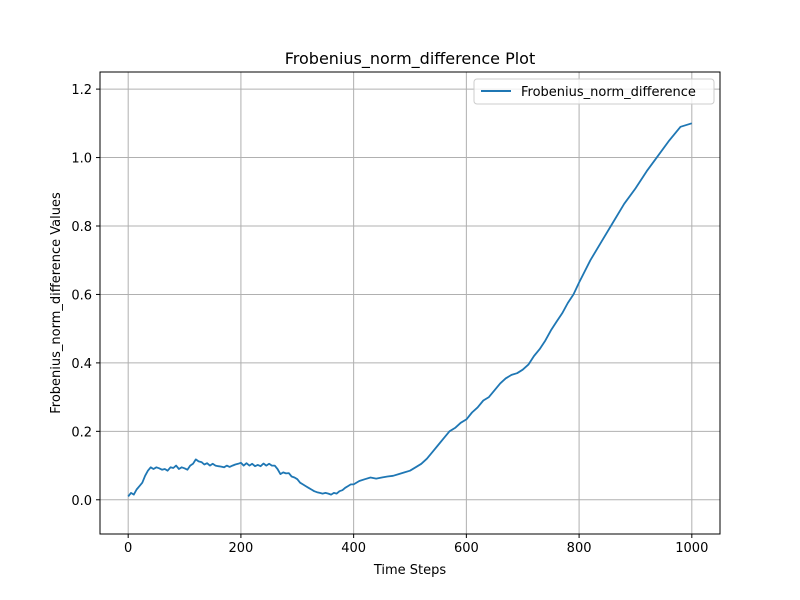 This screenshot has height=600, width=800. Describe the element at coordinates (691, 548) in the screenshot. I see `x-tick-label: 1000` at that location.